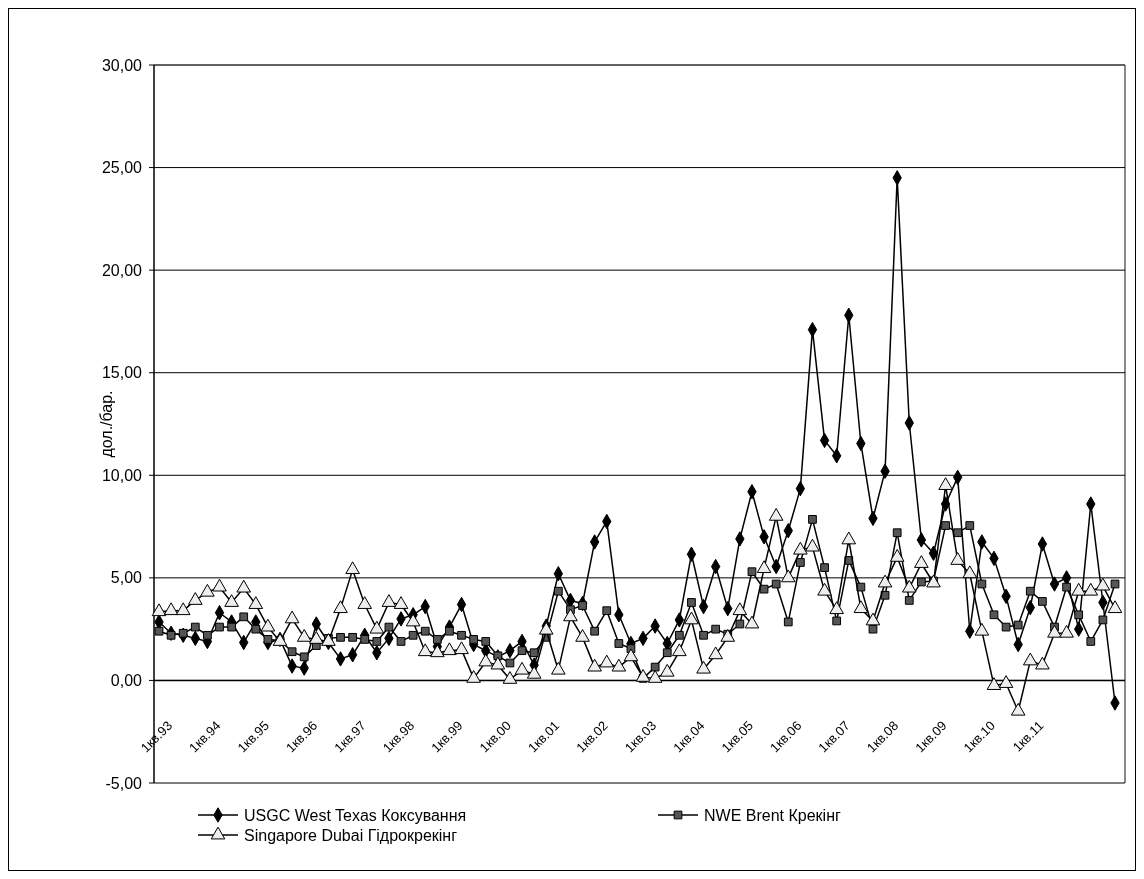  Describe the element at coordinates (772, 815) in the screenshot. I see `legend-label: NWE Brent Крекінг` at that location.